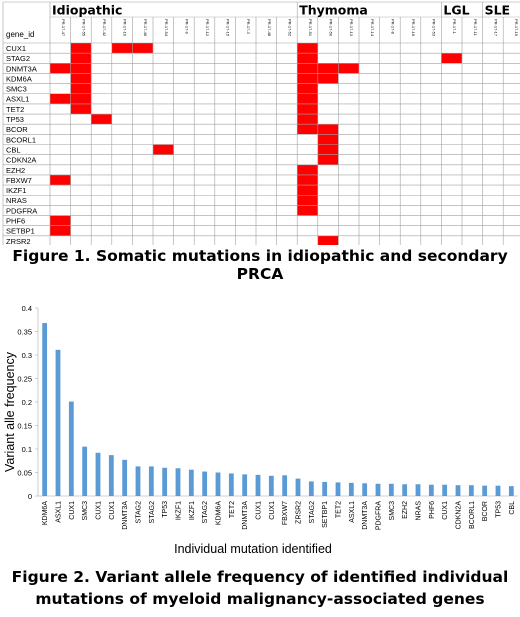 The image size is (520, 617). I want to click on x-tick-label: FBXW7, so click(285, 513).